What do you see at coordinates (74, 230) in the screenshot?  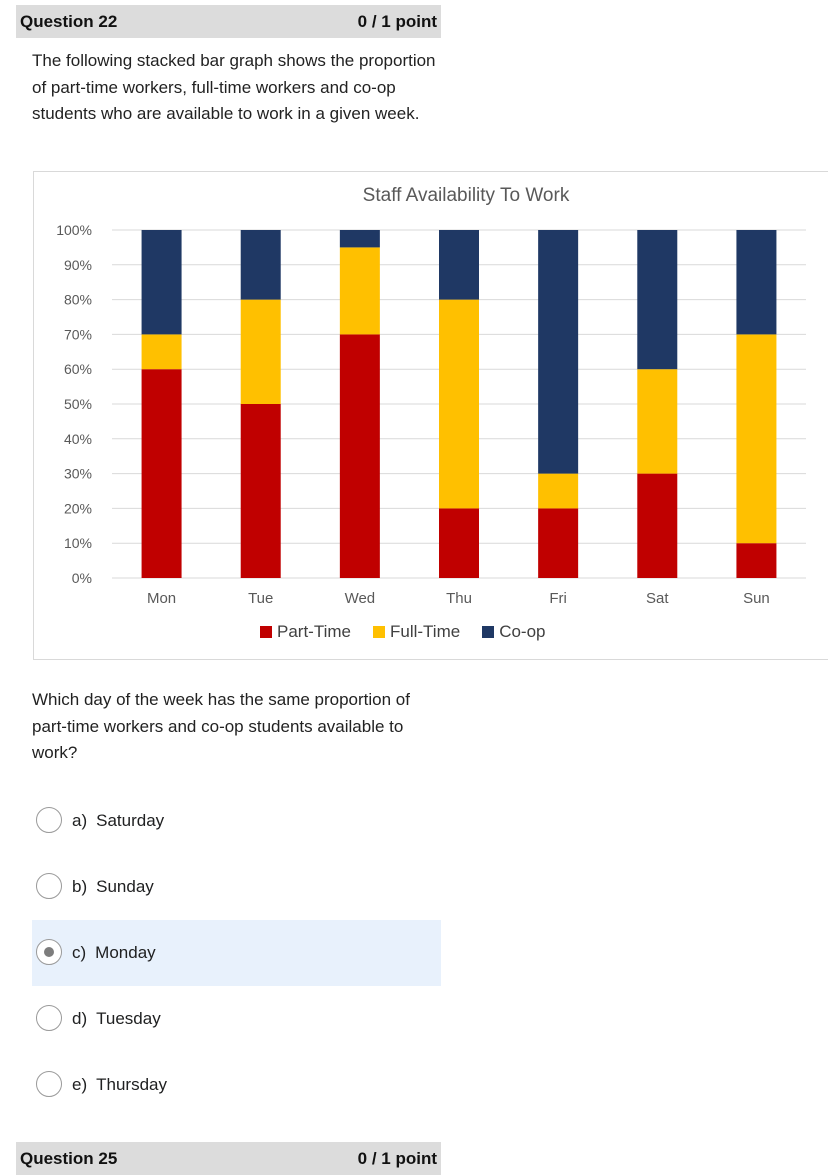 I see `y-tick-label: 100%` at bounding box center [74, 230].